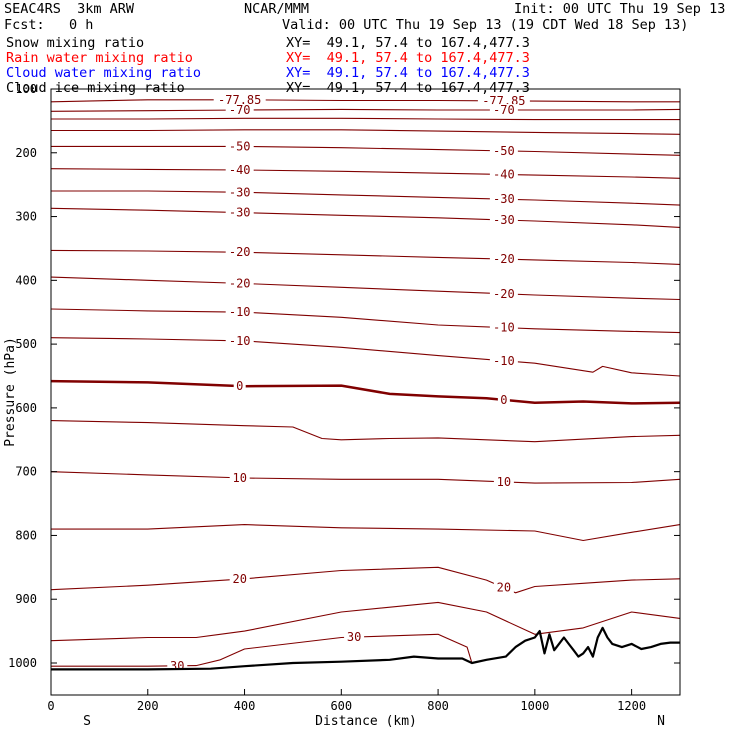 The height and width of the screenshot is (740, 740). What do you see at coordinates (408, 58) in the screenshot?
I see `field-rain-xy: XY= 49.1, 57.4 to 167.4,477.3` at bounding box center [408, 58].